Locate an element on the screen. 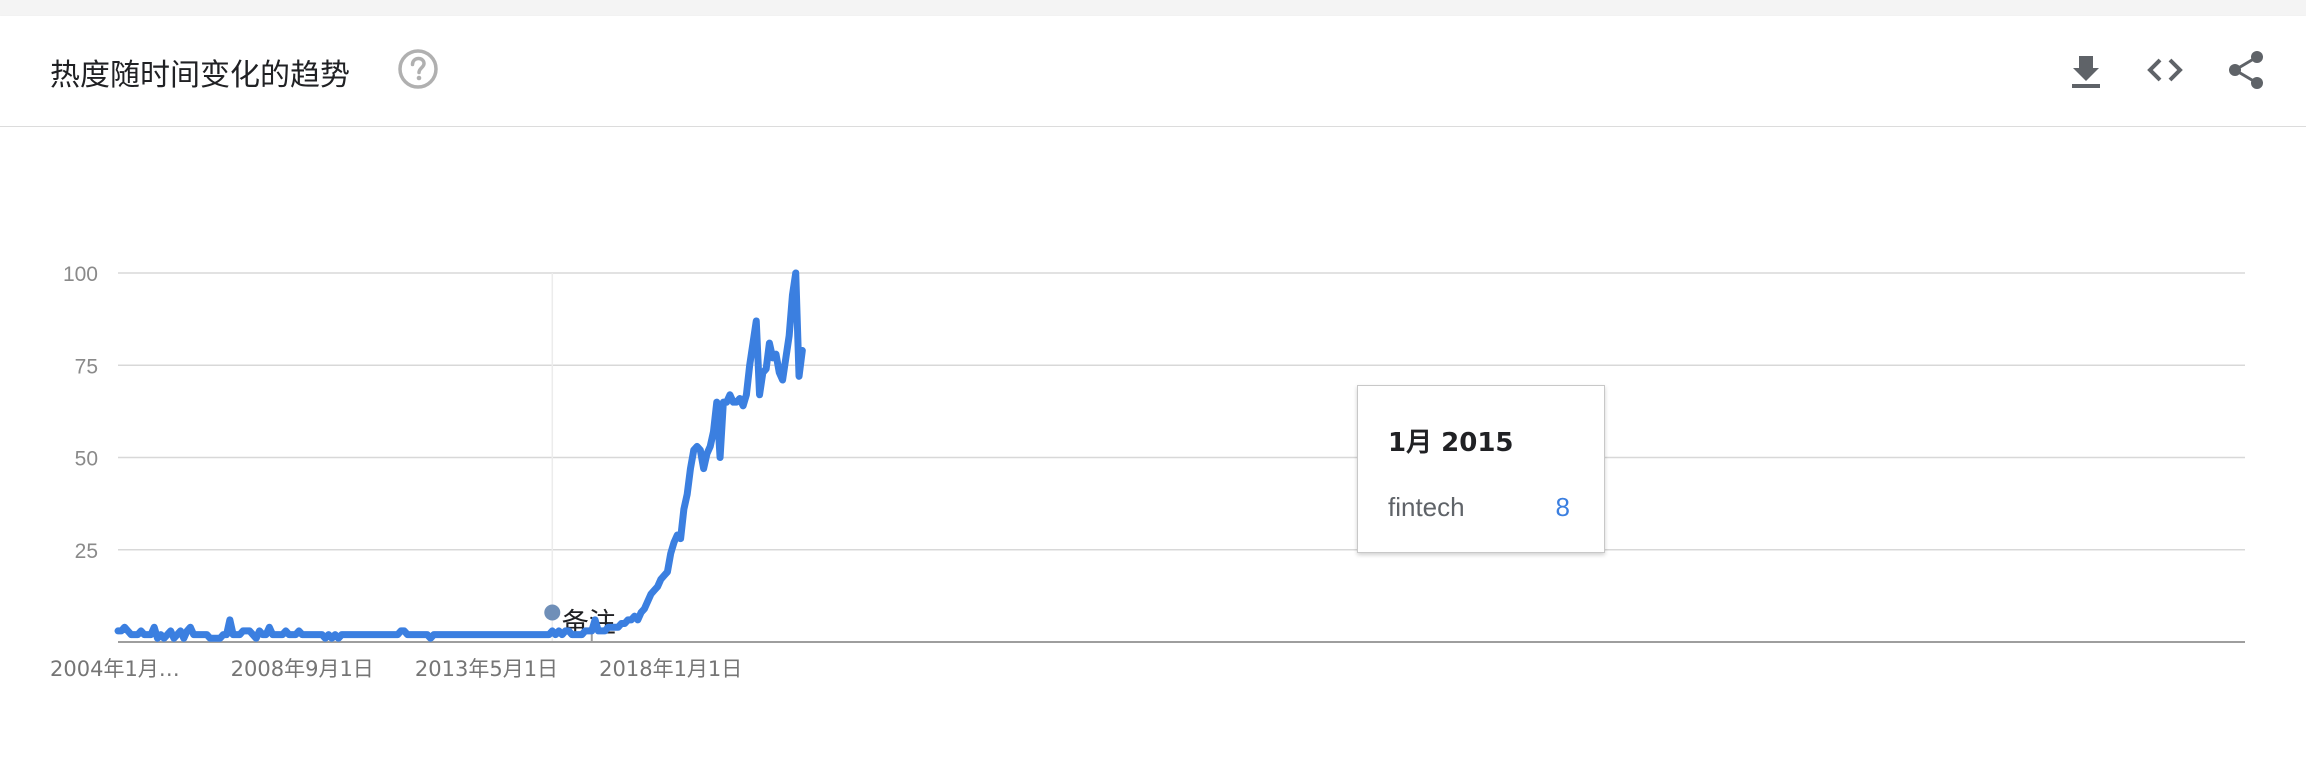  tooltip: 1月 2015 fintech 8 is located at coordinates (1481, 469).